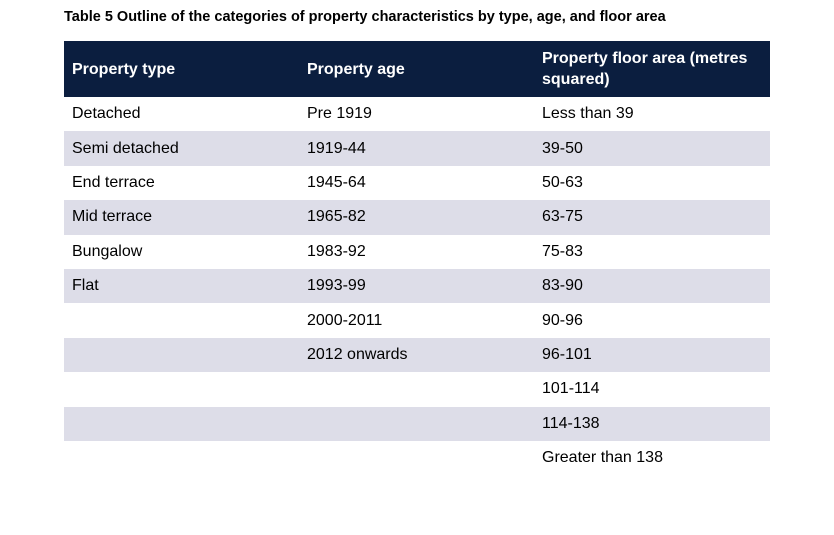  I want to click on table-row: 114-138, so click(417, 423).